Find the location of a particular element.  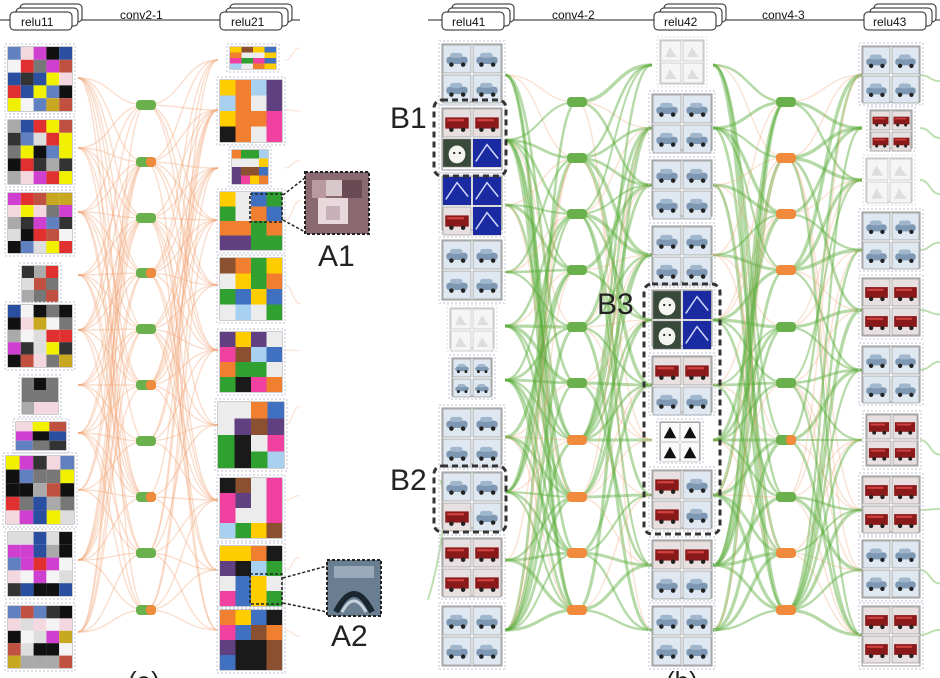

highlight-box-b3 is located at coordinates (682, 409).